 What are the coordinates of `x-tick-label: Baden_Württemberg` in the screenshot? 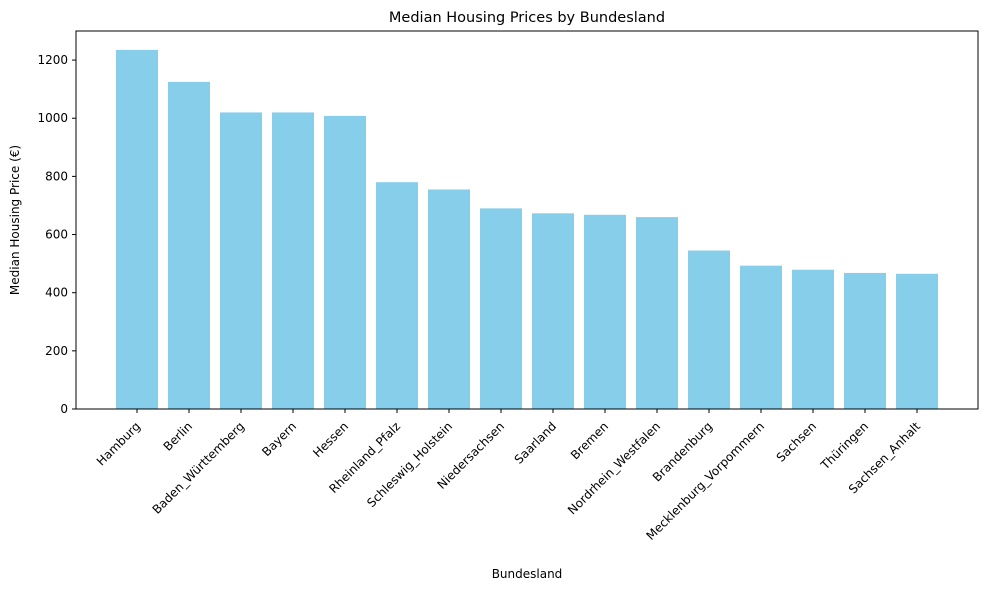 It's located at (199, 468).